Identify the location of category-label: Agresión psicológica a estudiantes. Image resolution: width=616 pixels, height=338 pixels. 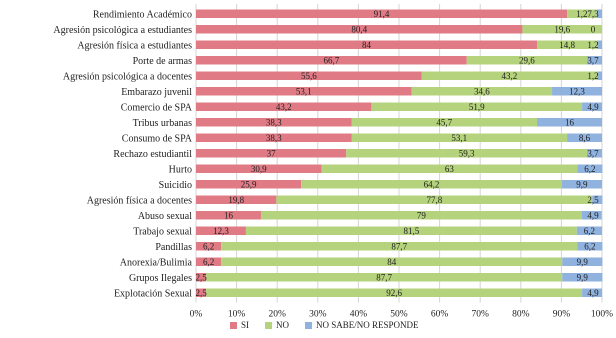
(122, 30).